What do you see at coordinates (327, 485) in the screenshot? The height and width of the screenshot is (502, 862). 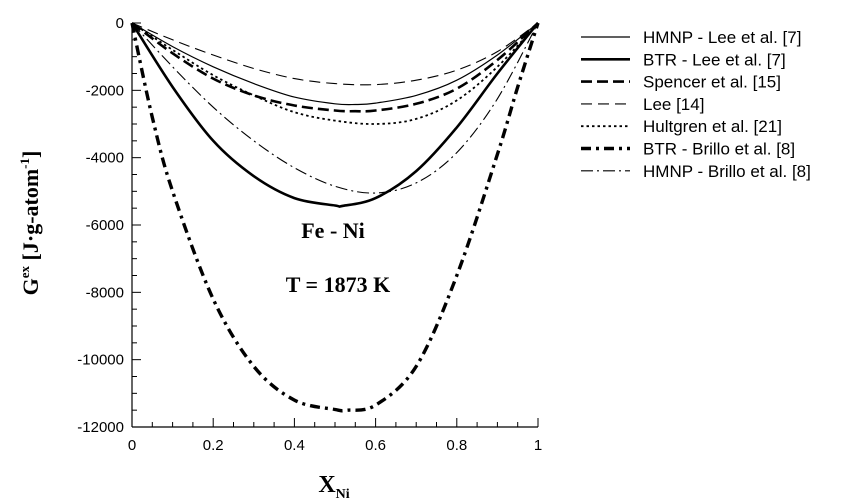 I see `x-axis-title-main: X` at bounding box center [327, 485].